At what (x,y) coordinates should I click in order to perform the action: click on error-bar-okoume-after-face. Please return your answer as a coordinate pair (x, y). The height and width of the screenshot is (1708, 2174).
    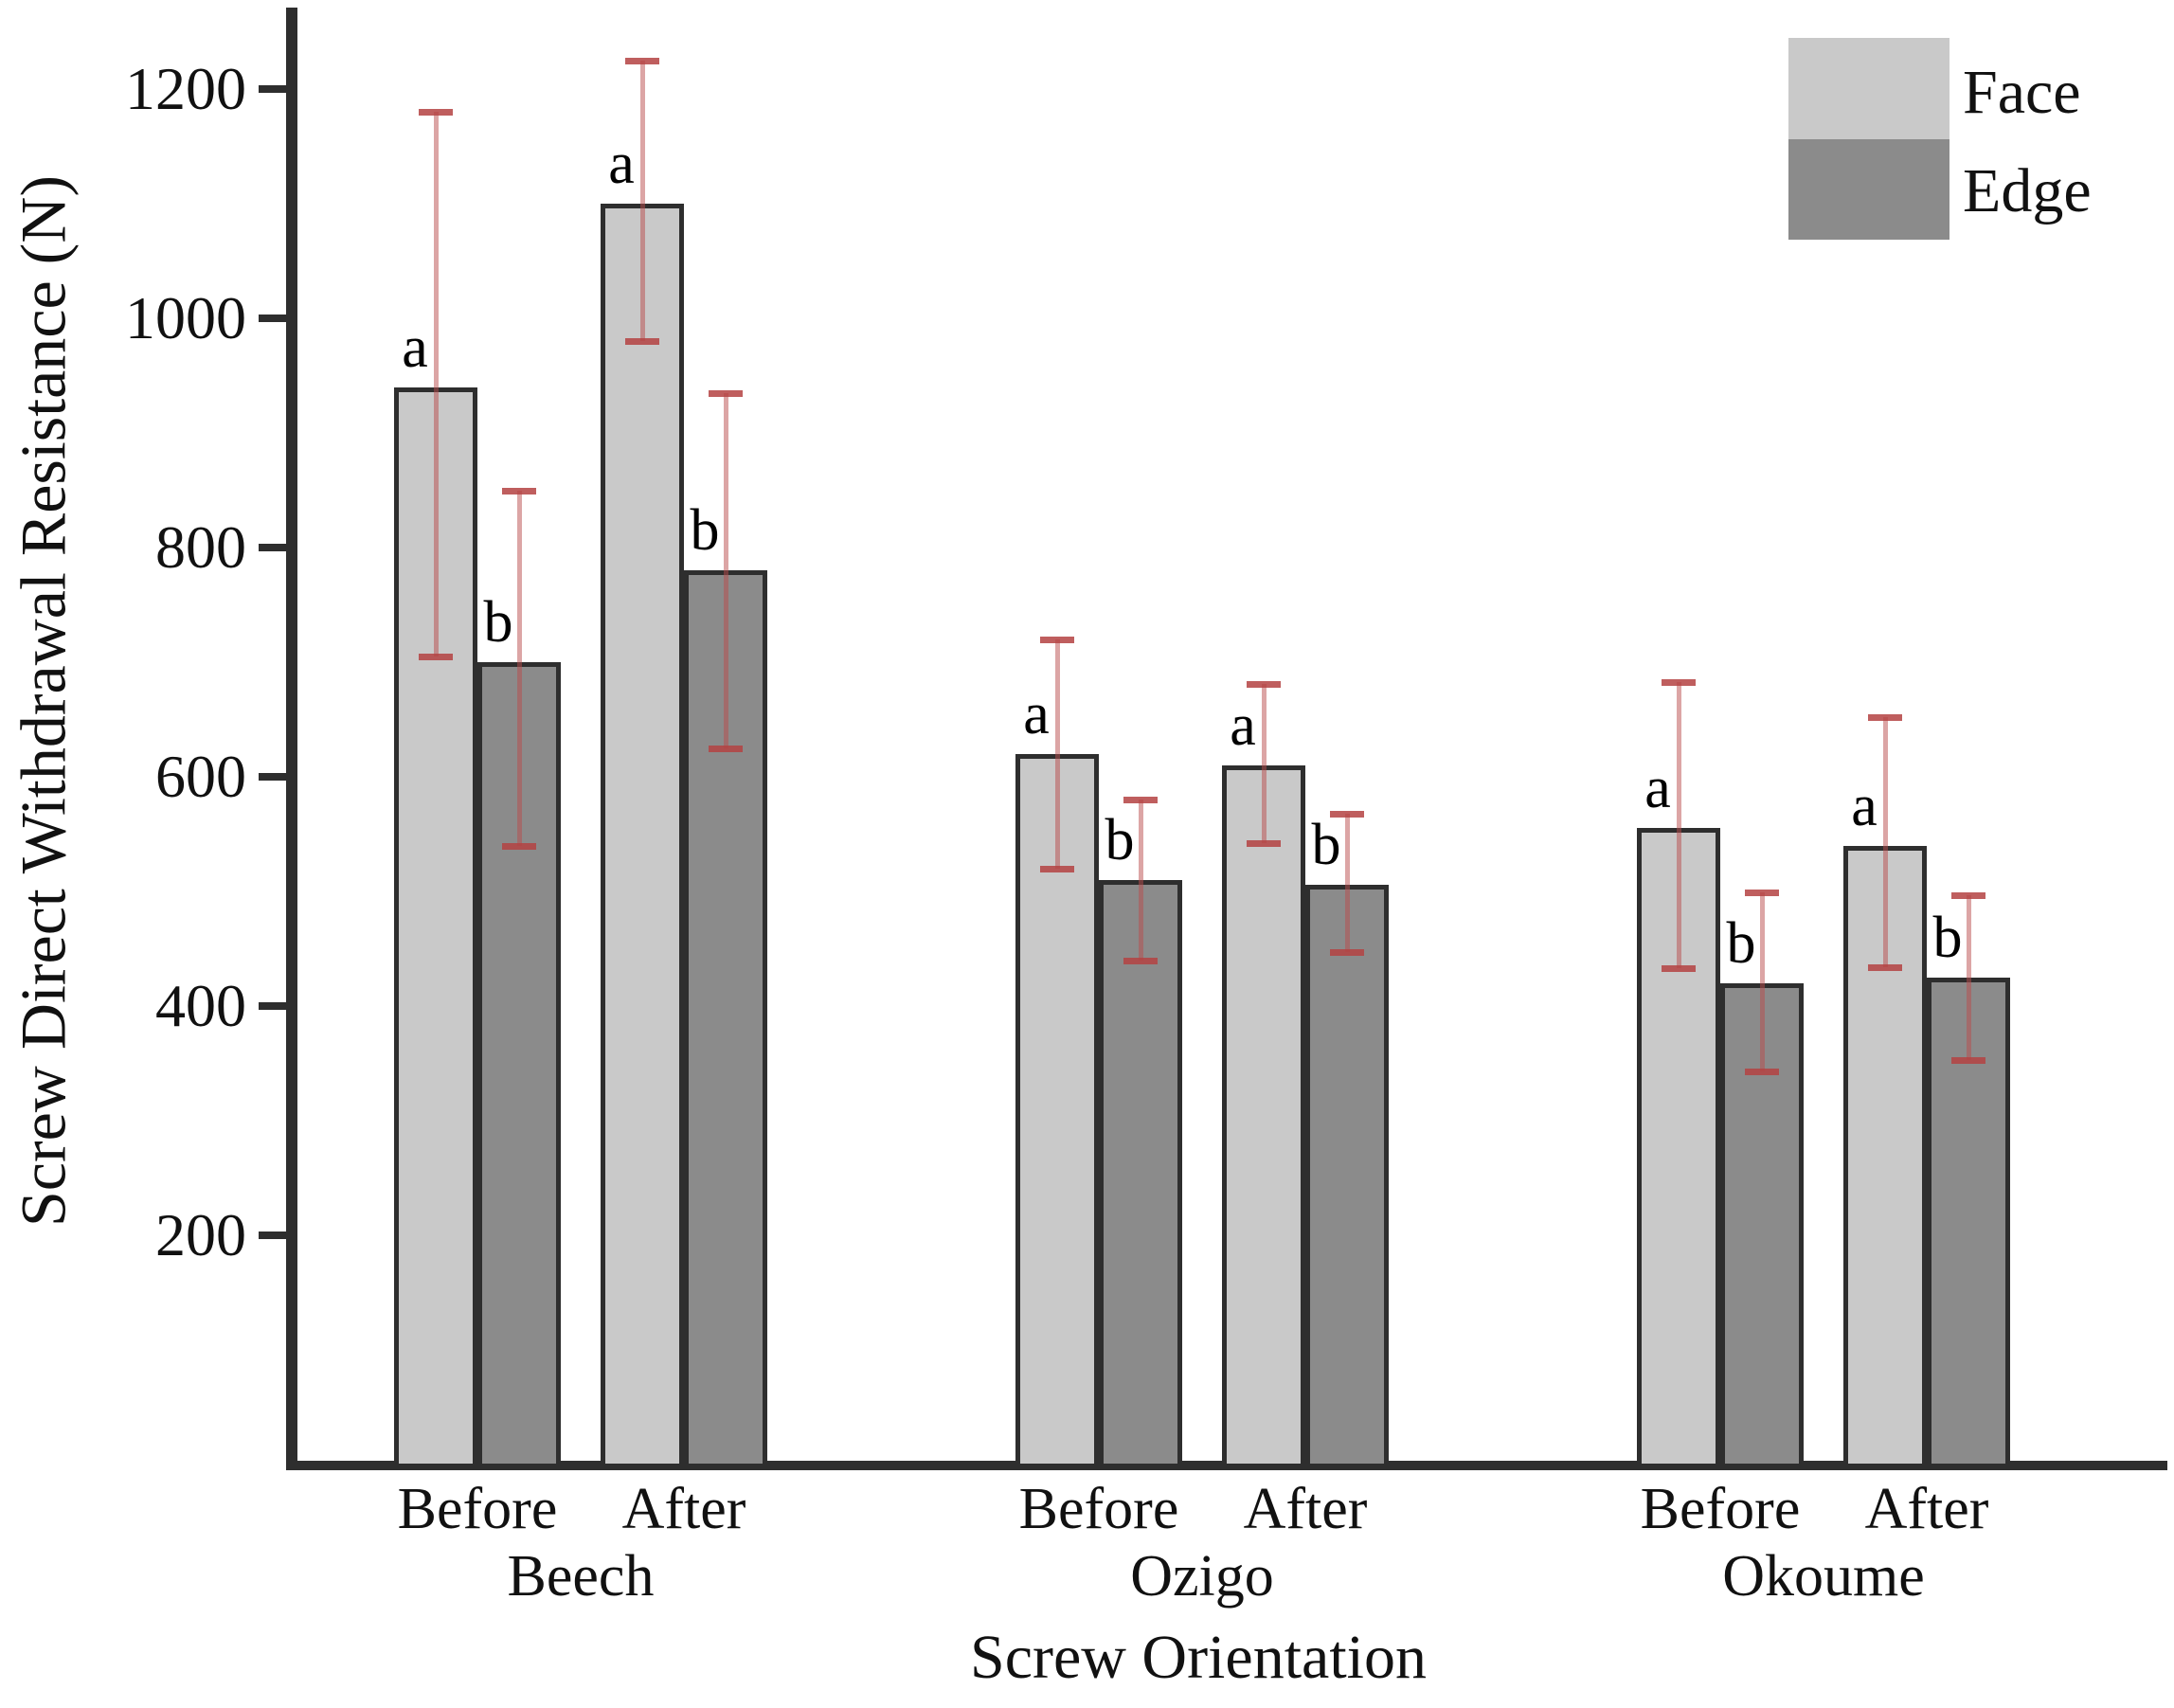
    Looking at the image, I should click on (1885, 842).